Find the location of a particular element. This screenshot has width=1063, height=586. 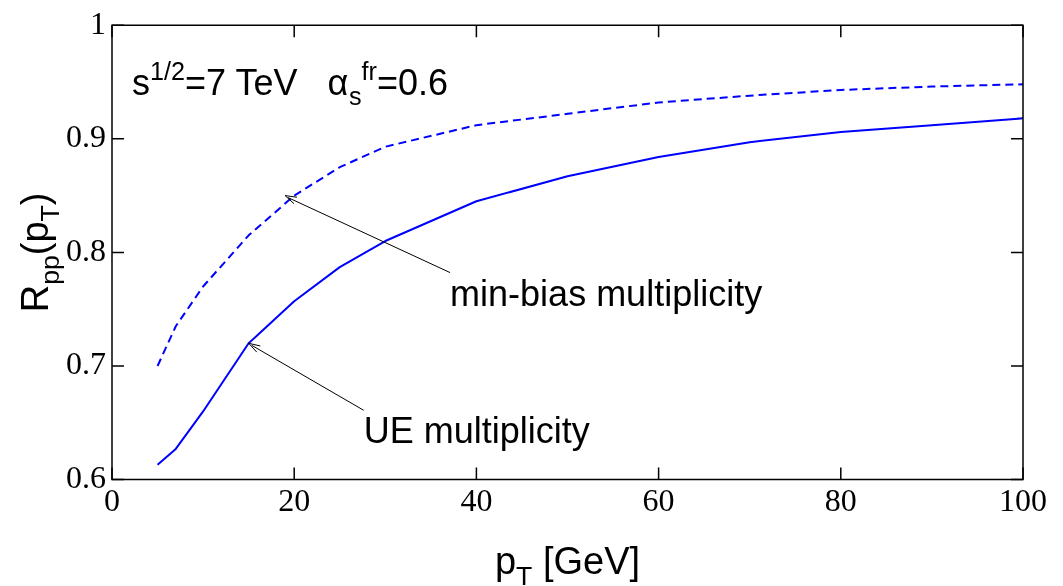

x-tick-label: 0 is located at coordinates (112, 500).